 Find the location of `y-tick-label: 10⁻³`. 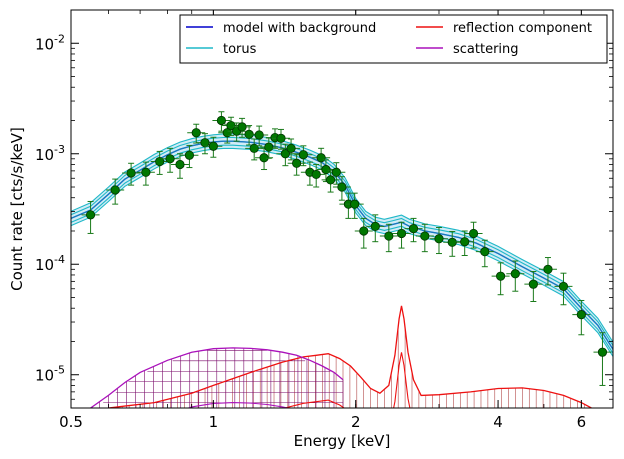

y-tick-label: 10⁻³ is located at coordinates (50, 153).